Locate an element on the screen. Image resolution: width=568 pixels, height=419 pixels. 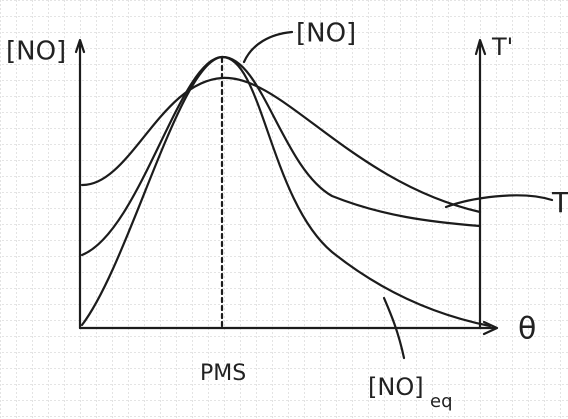
no-curve-label: [NO] is located at coordinates (326, 34).